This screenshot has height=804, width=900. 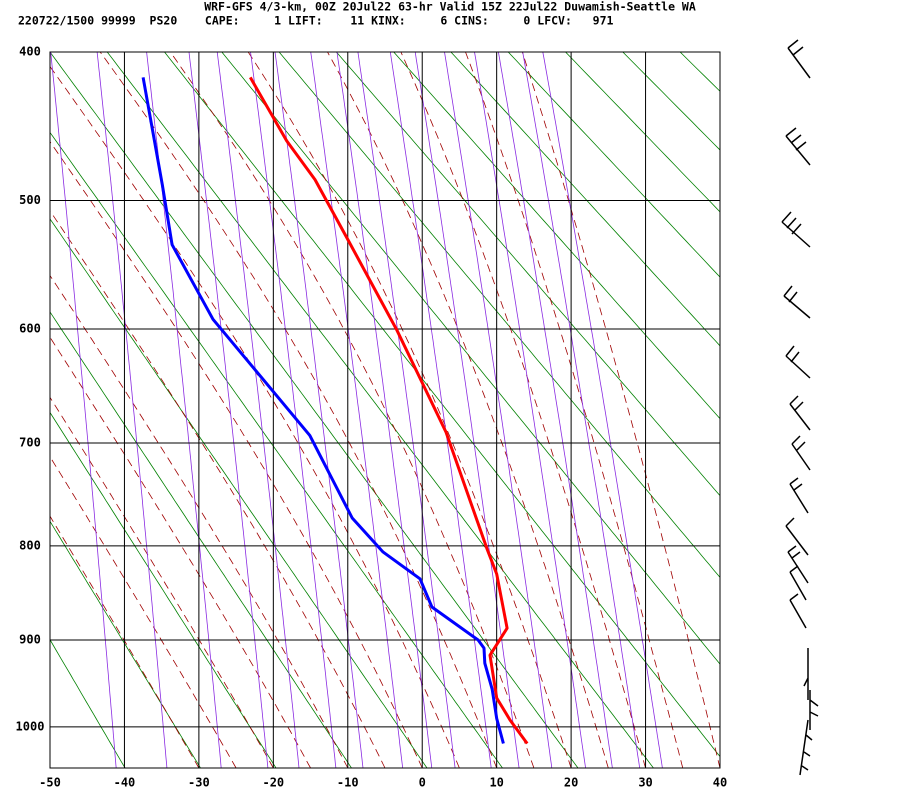 I want to click on y-tick-label: 500, so click(x=30, y=200).